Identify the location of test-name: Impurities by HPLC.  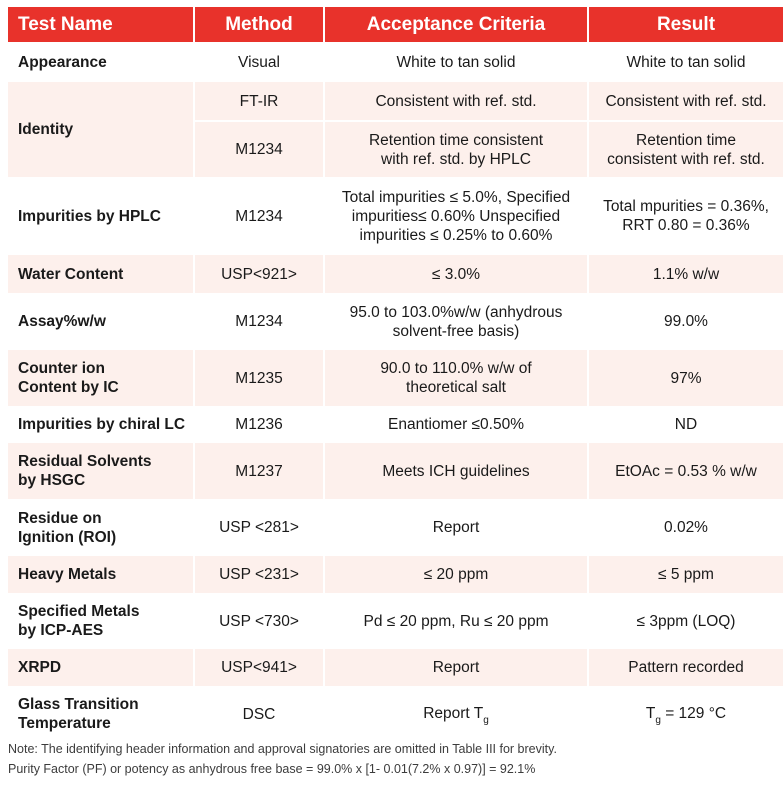
(101, 216).